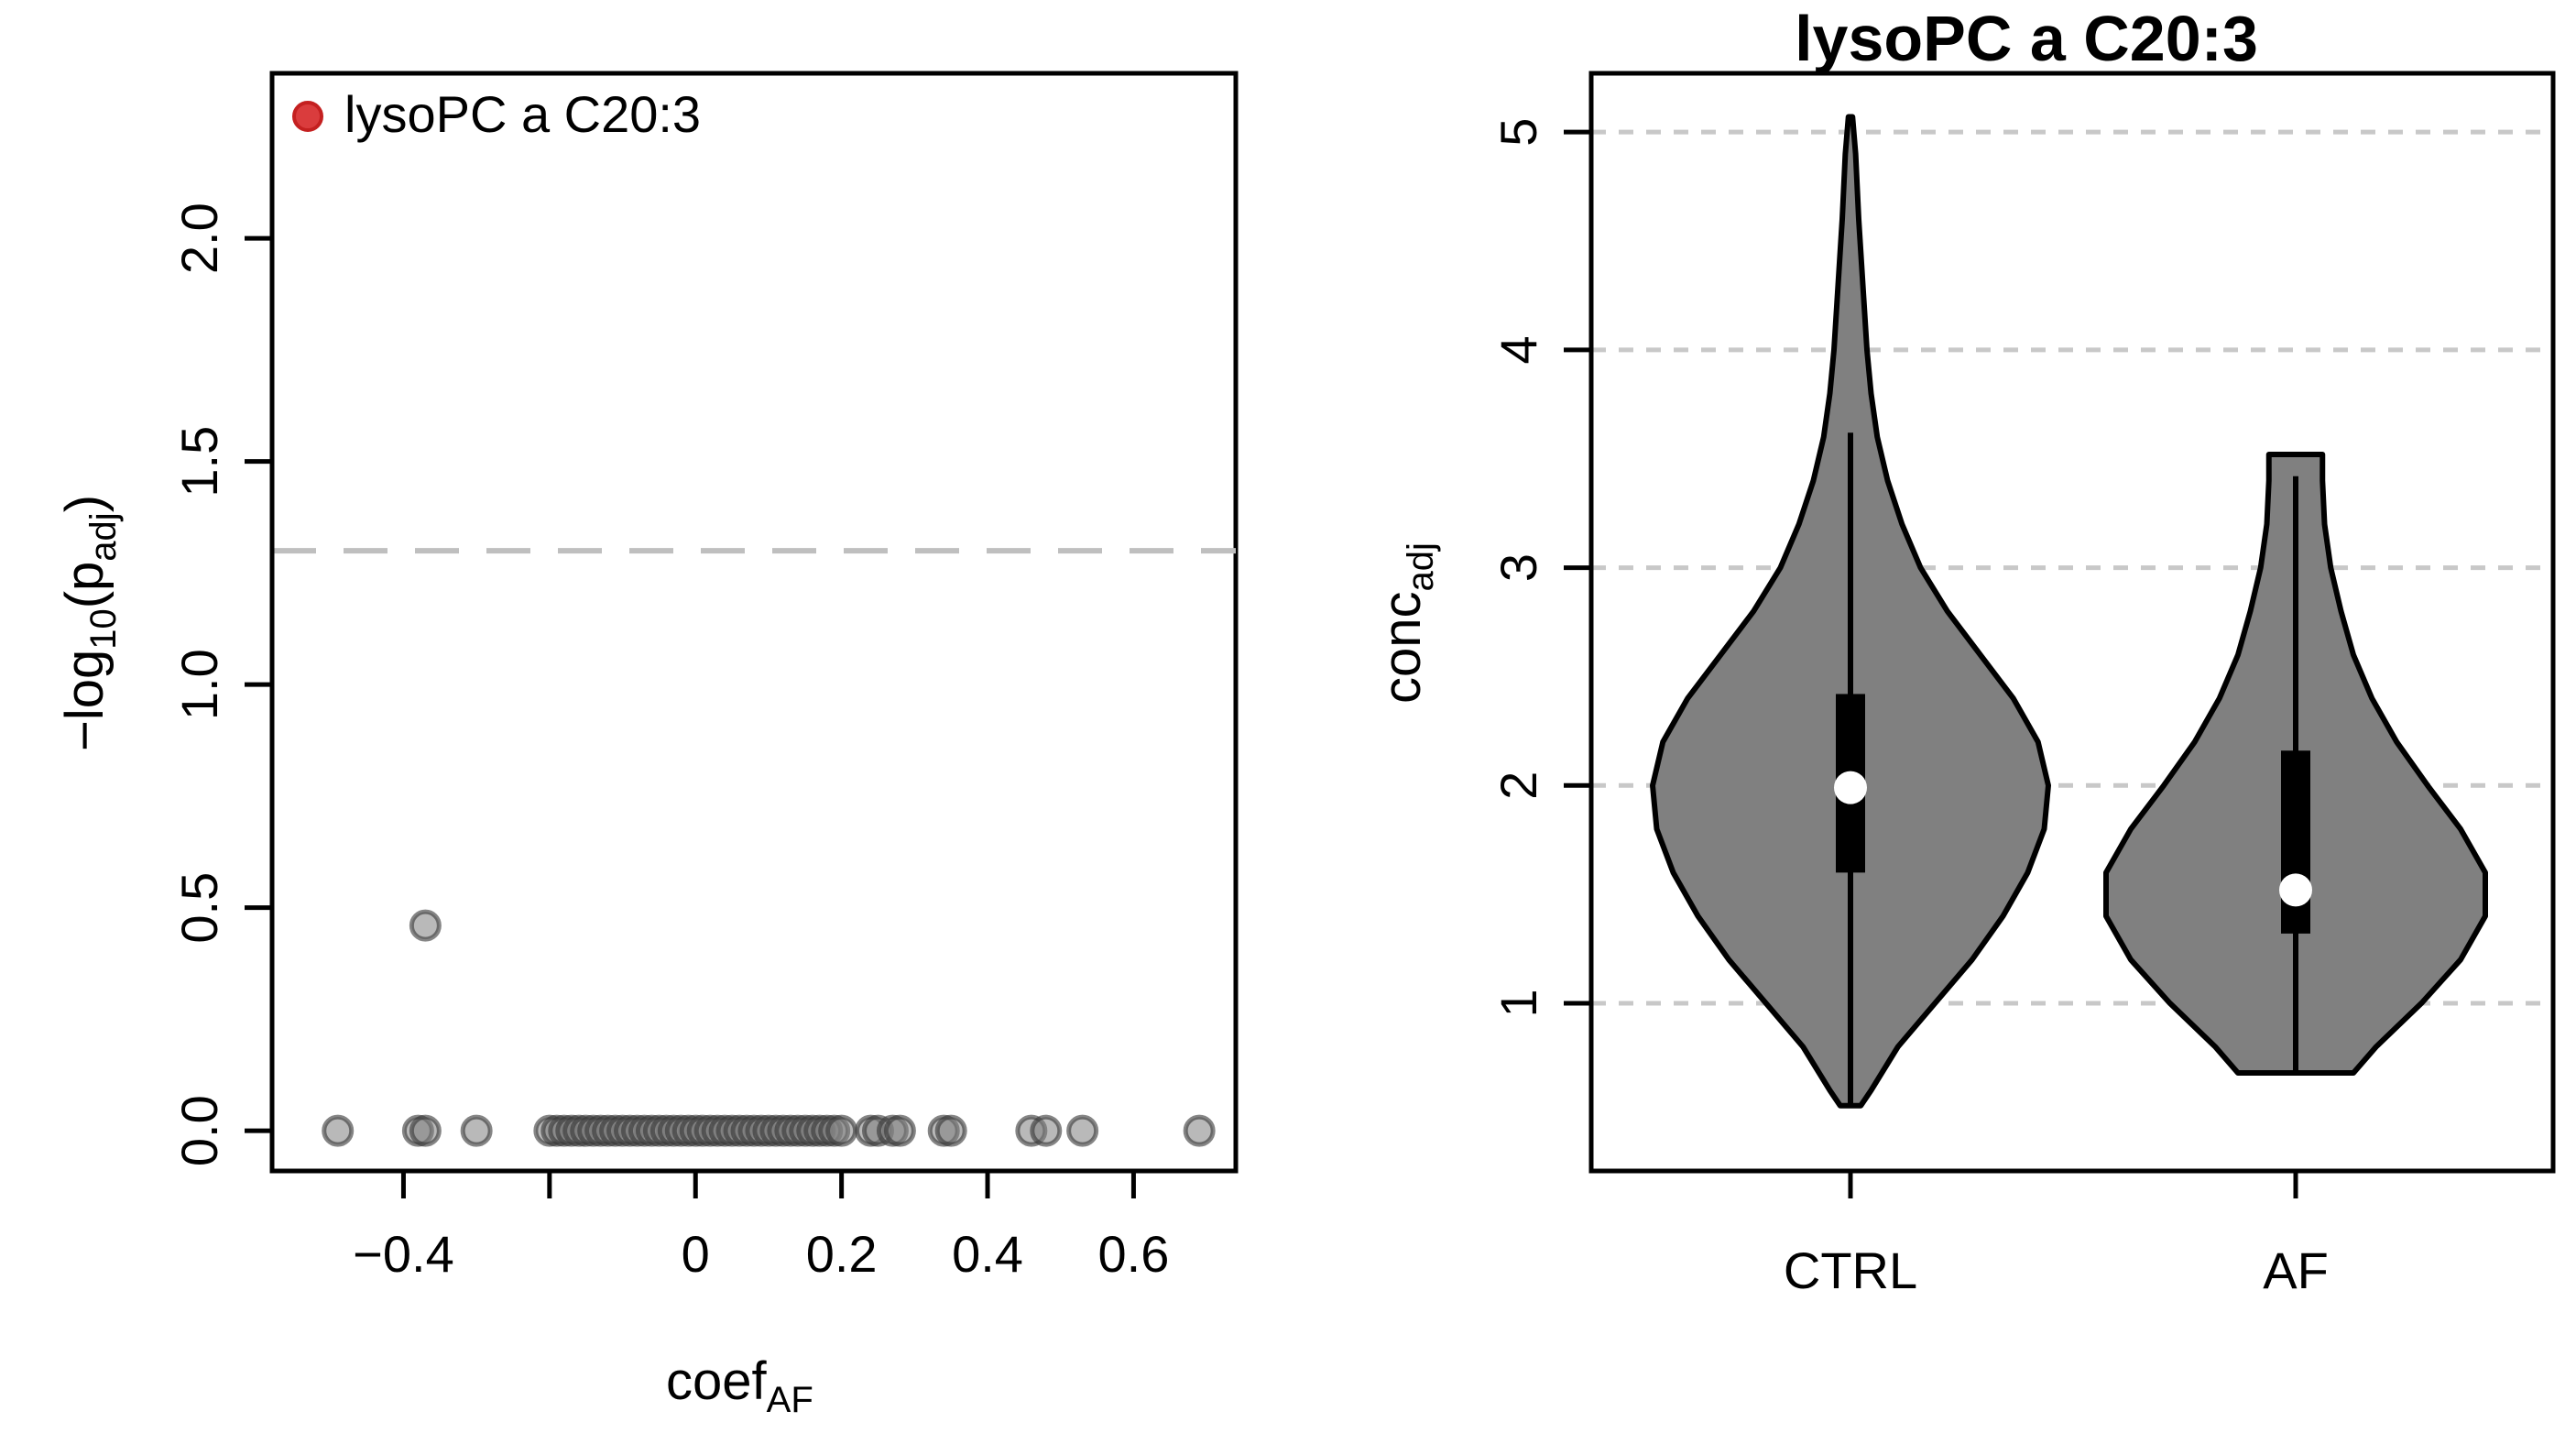 The width and height of the screenshot is (2576, 1433). I want to click on legend-marker-red-dot, so click(308, 116).